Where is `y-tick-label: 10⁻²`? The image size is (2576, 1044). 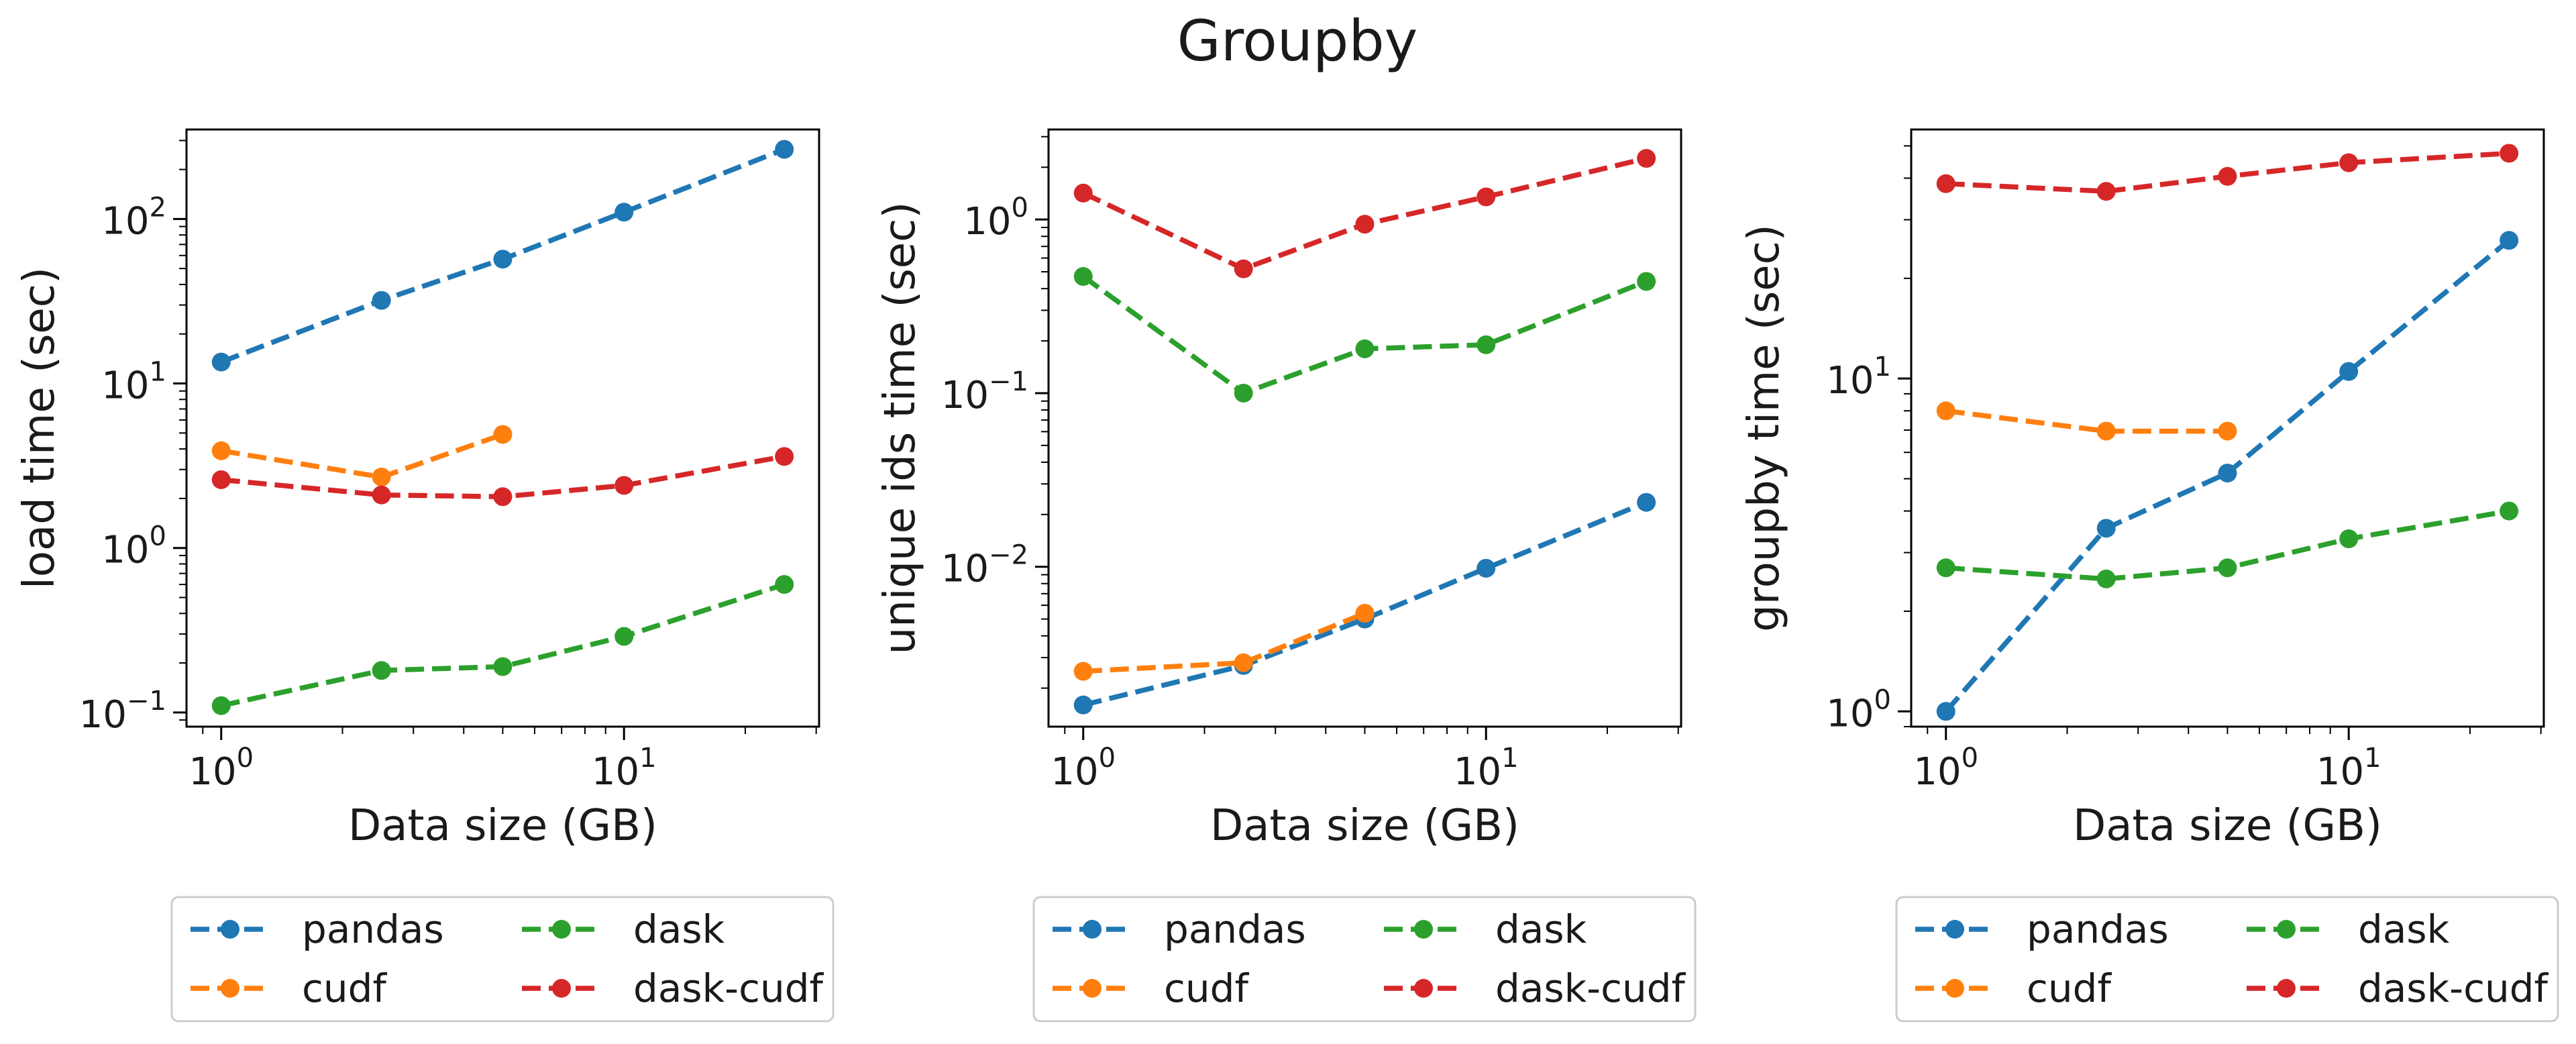 y-tick-label: 10⁻² is located at coordinates (984, 565).